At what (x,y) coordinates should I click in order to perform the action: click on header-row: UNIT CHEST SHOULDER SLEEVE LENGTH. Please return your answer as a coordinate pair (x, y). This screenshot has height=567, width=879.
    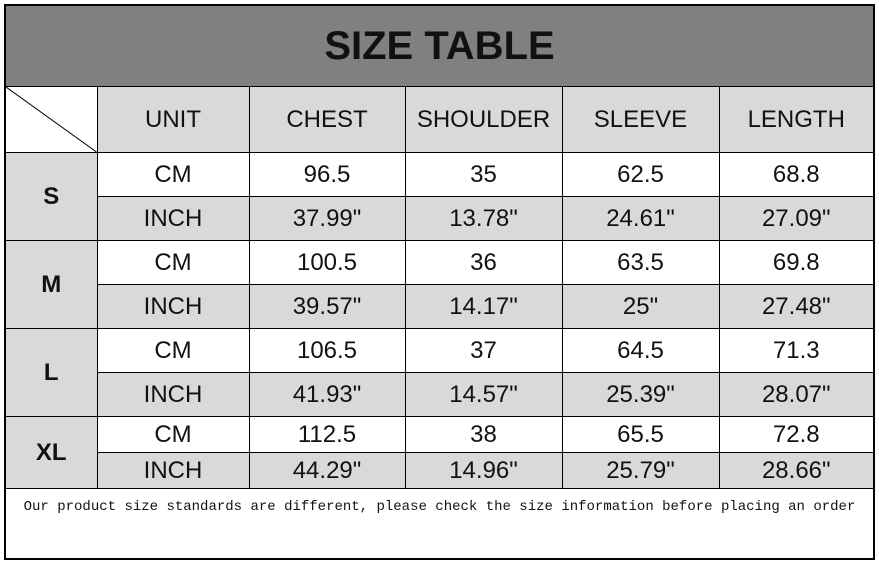
    Looking at the image, I should click on (439, 120).